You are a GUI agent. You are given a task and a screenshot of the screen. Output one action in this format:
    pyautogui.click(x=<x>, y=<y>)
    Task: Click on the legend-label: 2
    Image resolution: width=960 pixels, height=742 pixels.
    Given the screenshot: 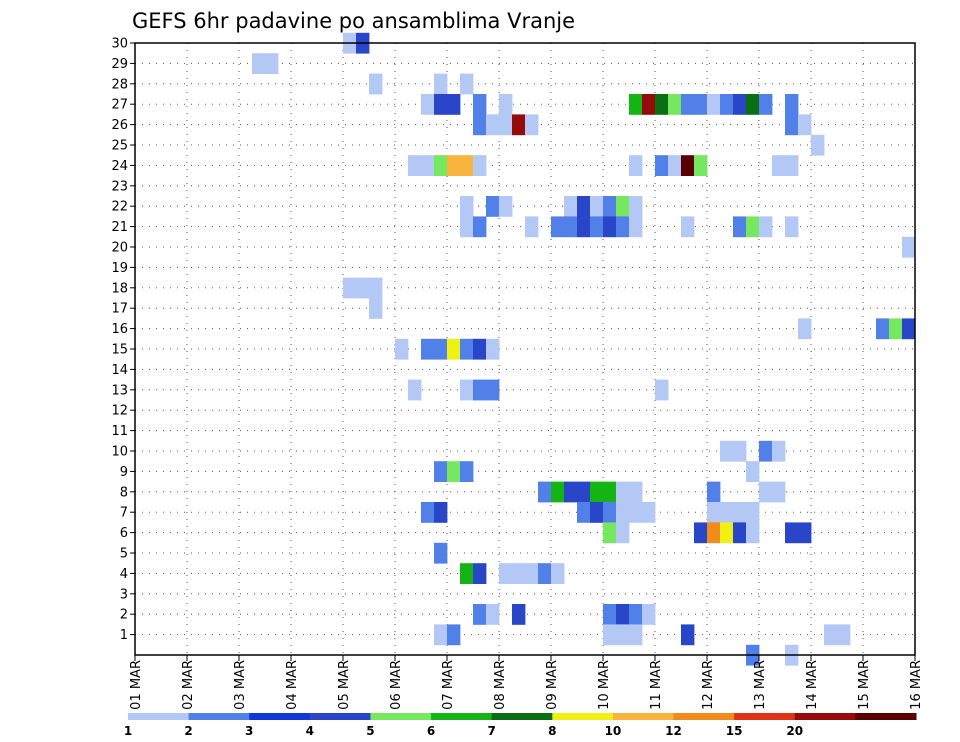 What is the action you would take?
    pyautogui.click(x=188, y=731)
    